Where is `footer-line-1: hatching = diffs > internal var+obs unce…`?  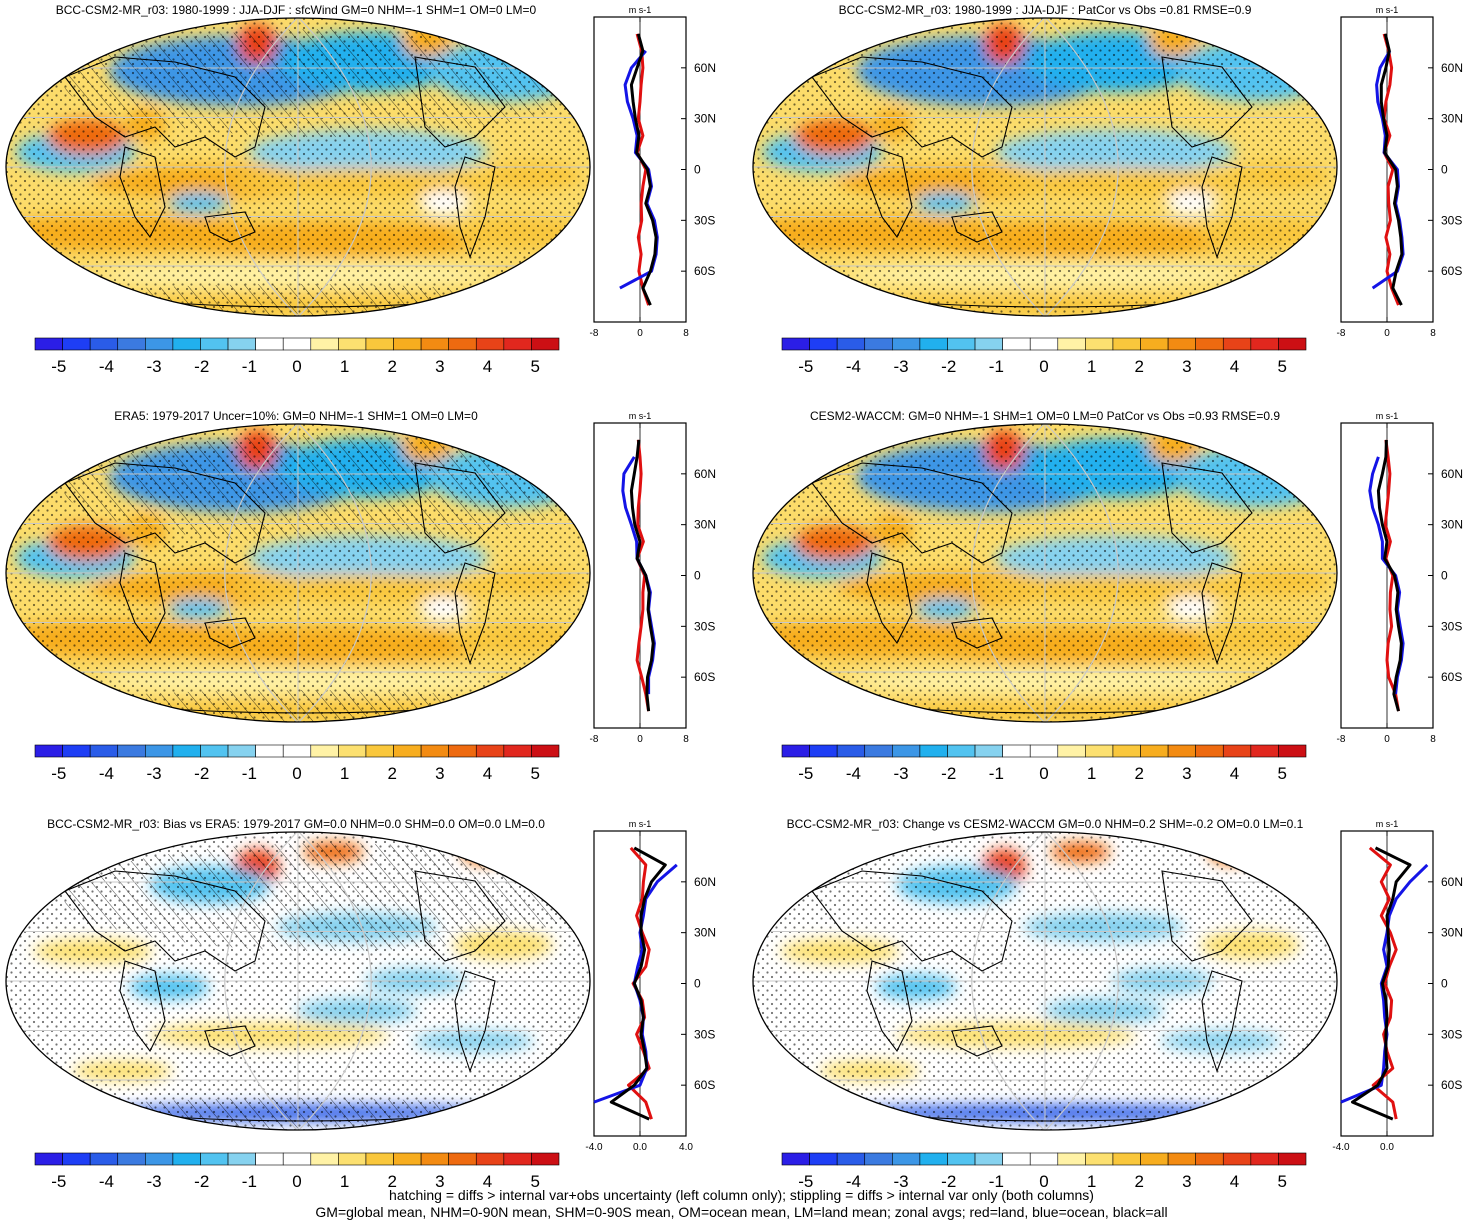
footer-line-1: hatching = diffs > internal var+obs unce… is located at coordinates (741, 1195).